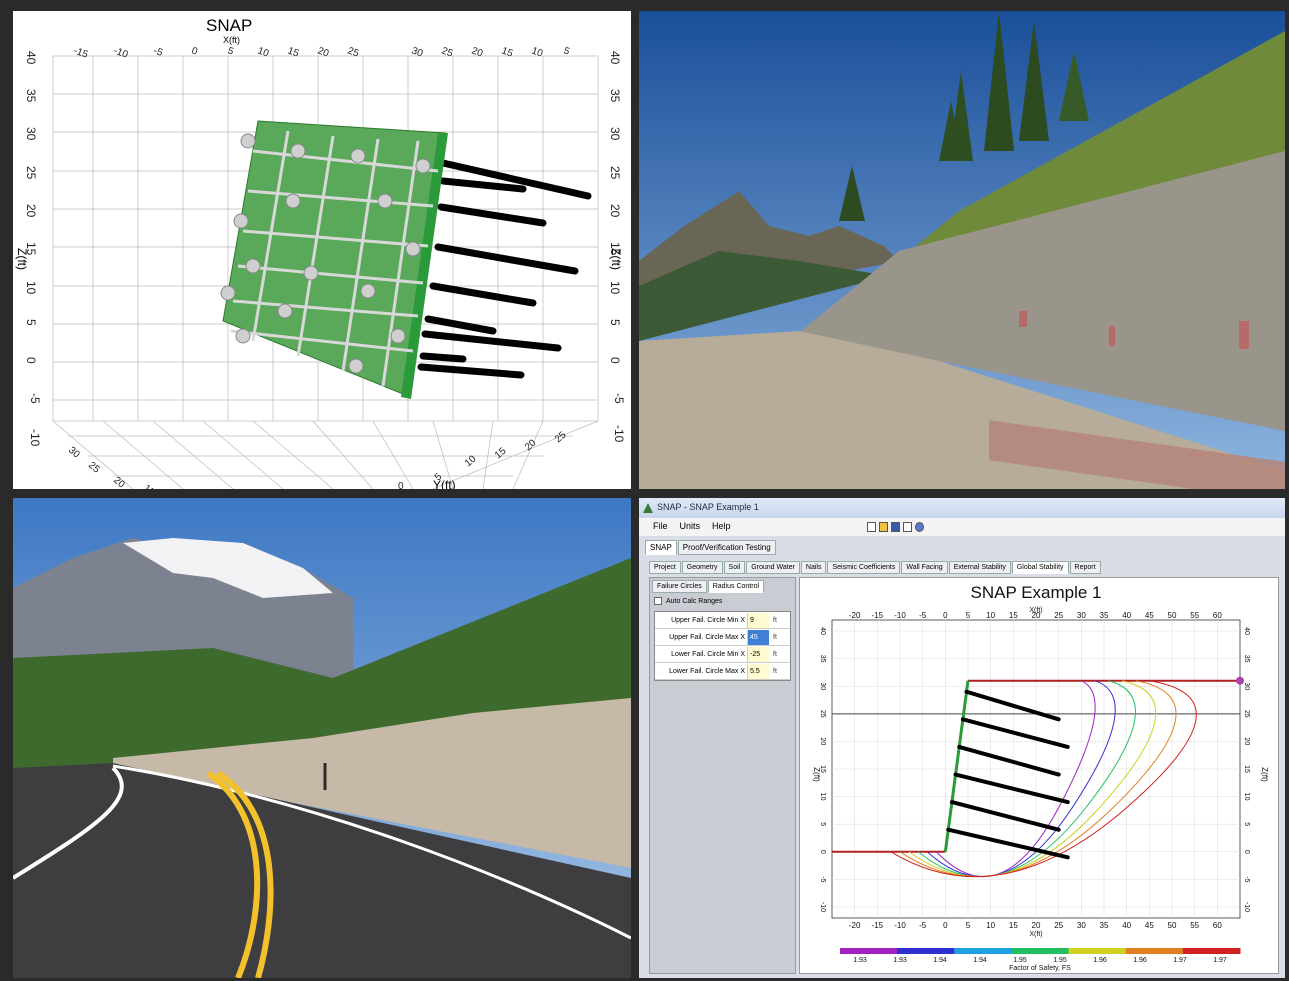  Describe the element at coordinates (660, 526) in the screenshot. I see `menu-file: File` at that location.